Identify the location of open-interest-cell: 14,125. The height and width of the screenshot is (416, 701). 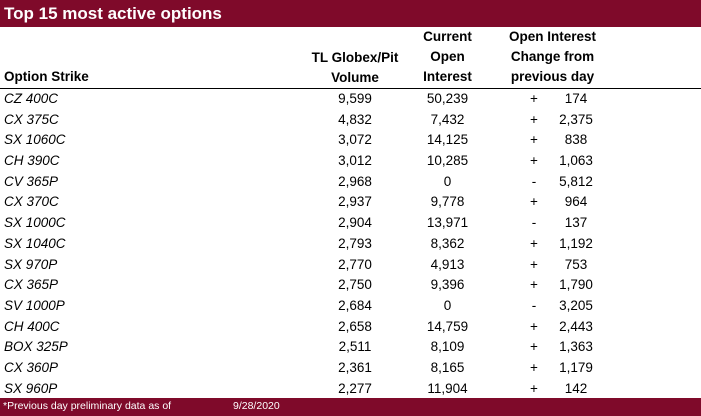
(447, 140).